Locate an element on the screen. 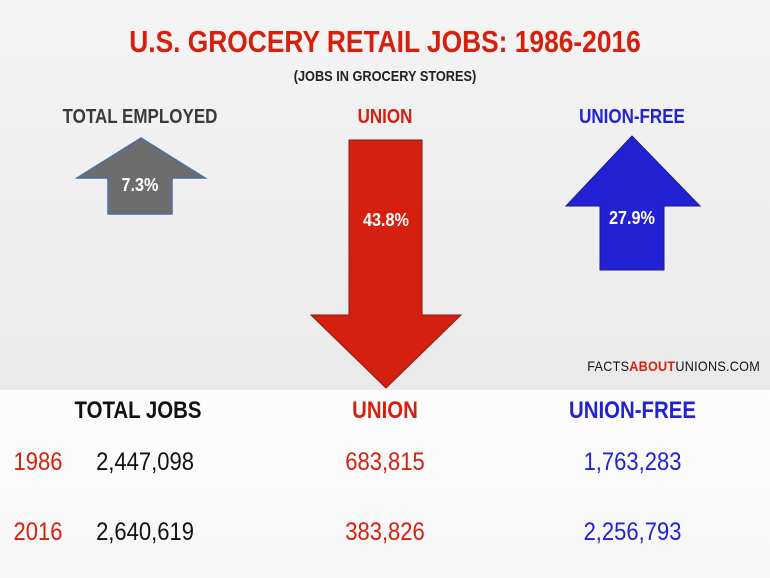 Image resolution: width=770 pixels, height=578 pixels. chart-subtitle: (JOBS IN GROCERY STORES) is located at coordinates (385, 76).